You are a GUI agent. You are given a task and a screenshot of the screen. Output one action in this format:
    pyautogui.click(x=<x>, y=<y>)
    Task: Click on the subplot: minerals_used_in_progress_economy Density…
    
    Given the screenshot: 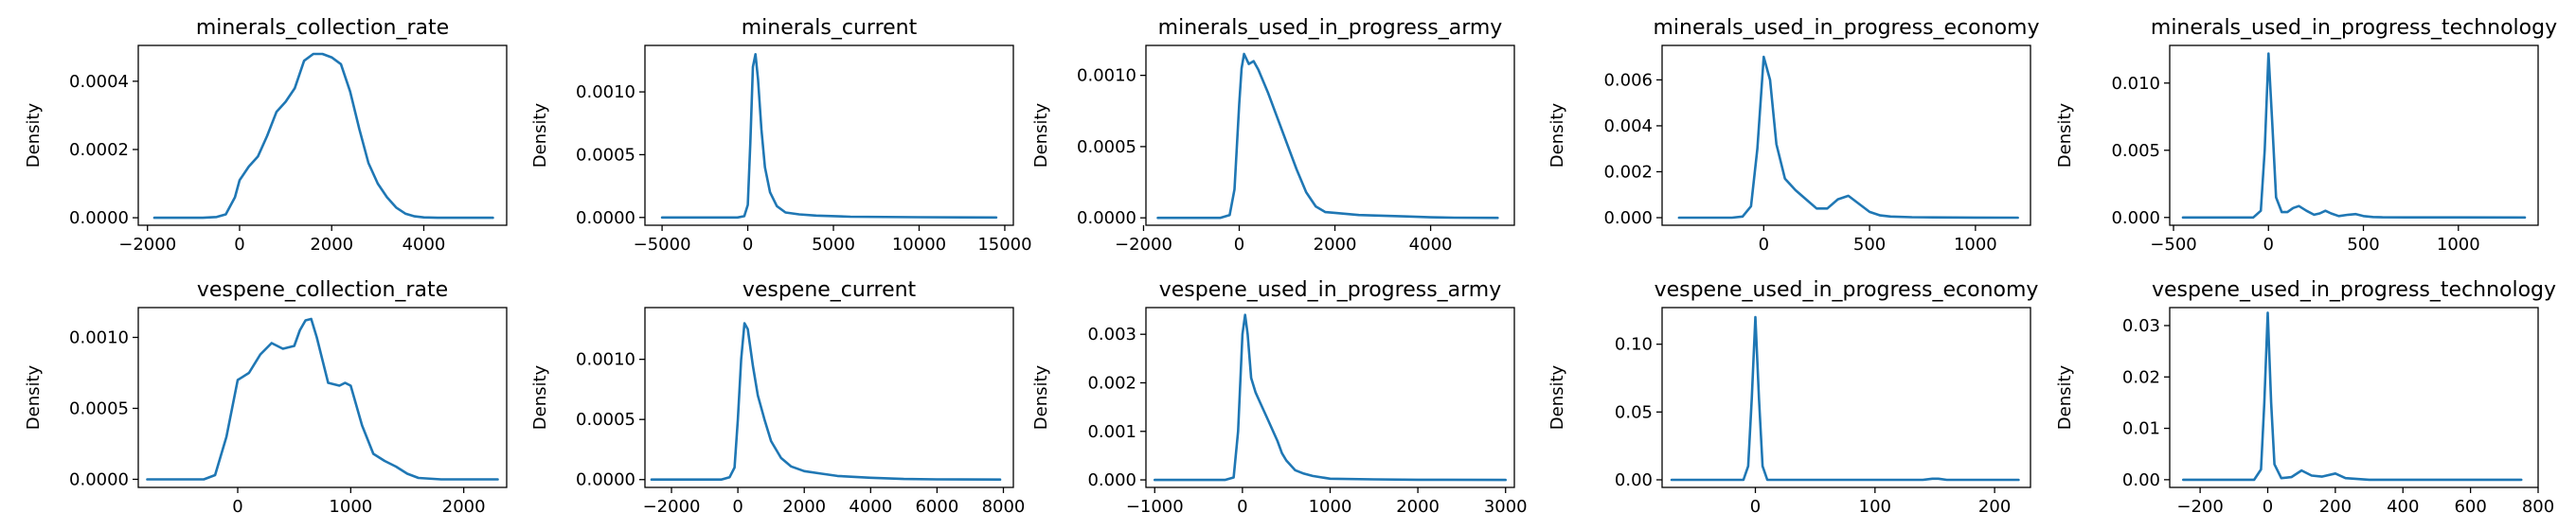 What is the action you would take?
    pyautogui.click(x=1793, y=135)
    